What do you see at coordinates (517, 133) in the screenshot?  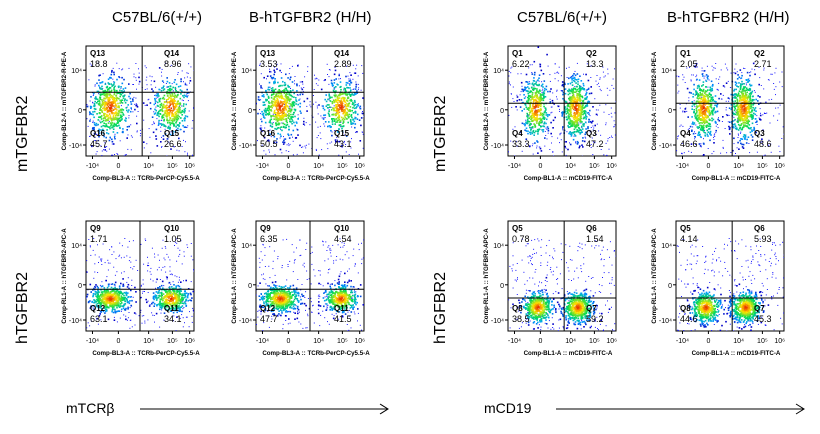 I see `quadrant-name: Q4` at bounding box center [517, 133].